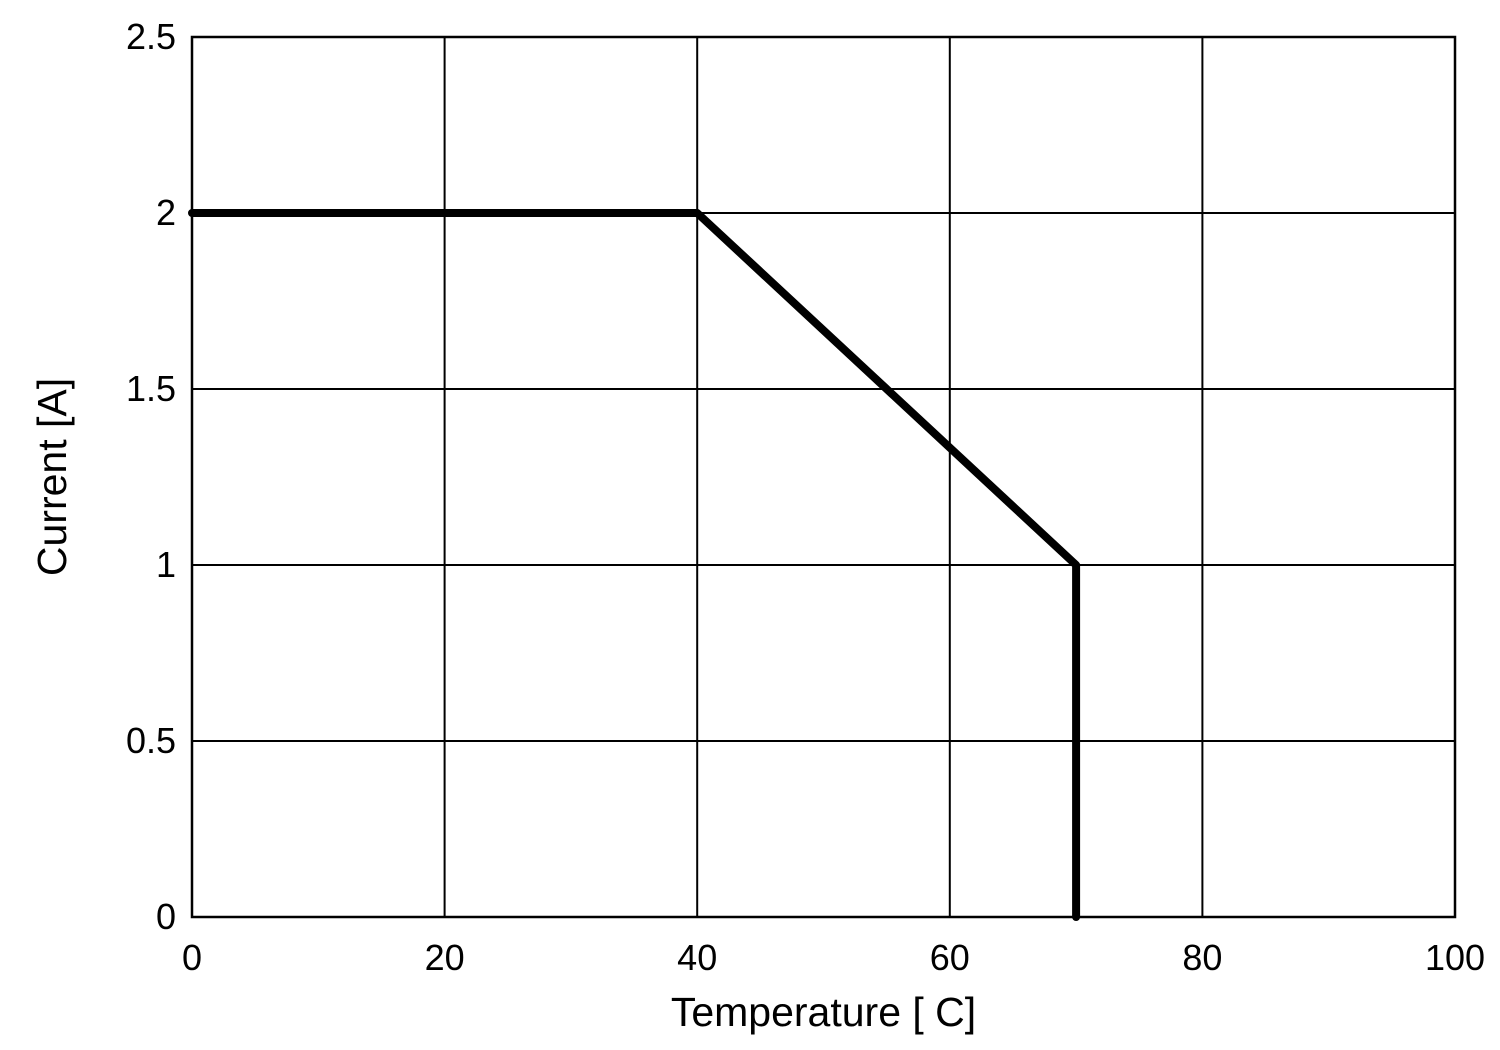 The image size is (1500, 1050). I want to click on y-tick-label: 1, so click(166, 564).